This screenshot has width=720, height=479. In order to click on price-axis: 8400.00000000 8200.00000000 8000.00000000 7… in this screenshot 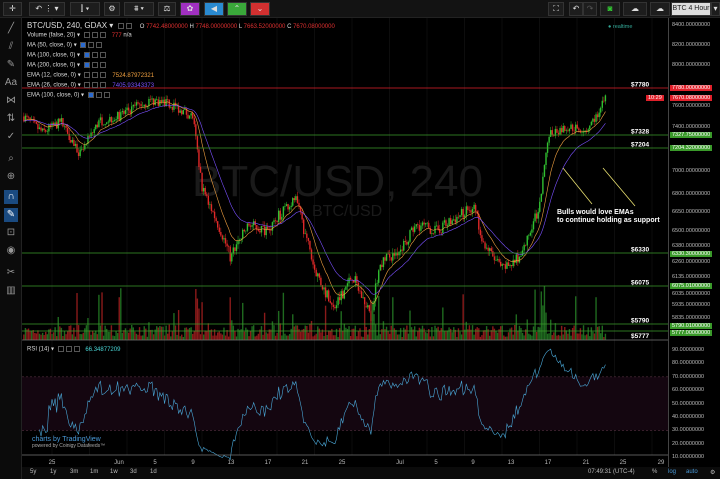, I will do `click(694, 242)`.